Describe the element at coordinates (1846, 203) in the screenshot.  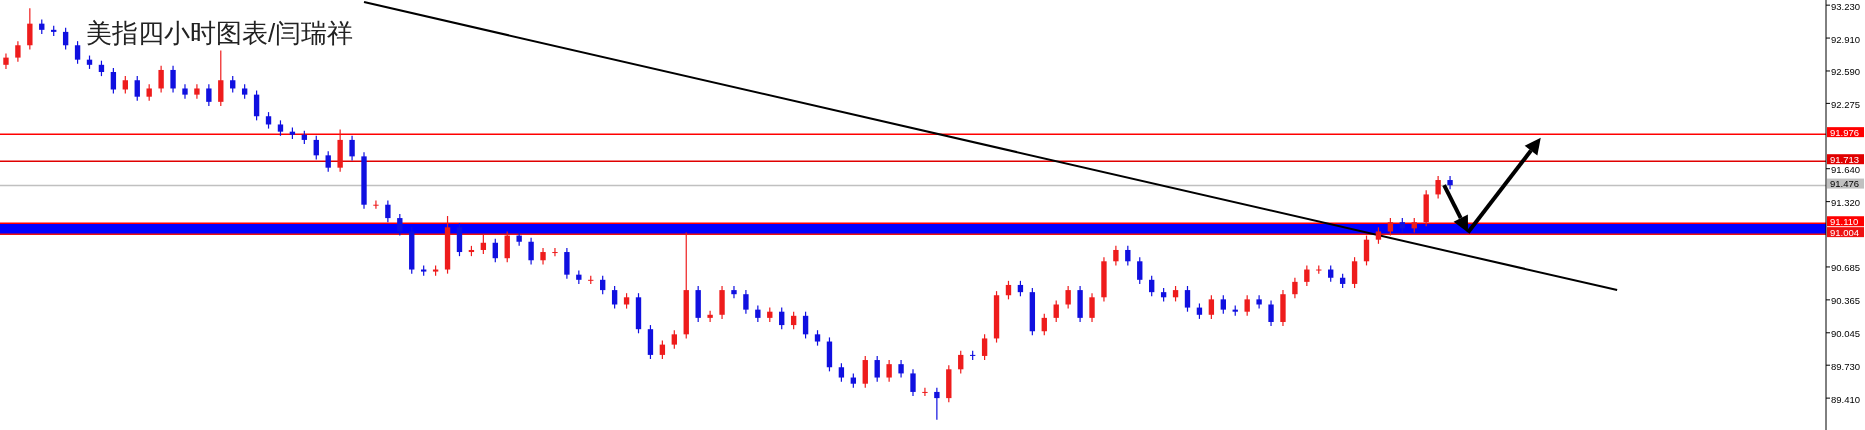
I see `y-tick-label: 91.320` at that location.